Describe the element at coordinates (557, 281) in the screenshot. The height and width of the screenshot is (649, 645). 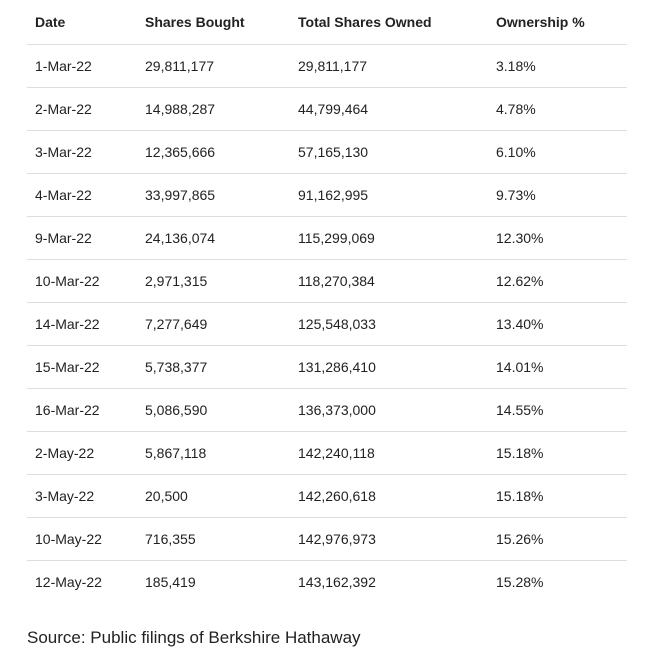
I see `table-cell: 12.62%` at that location.